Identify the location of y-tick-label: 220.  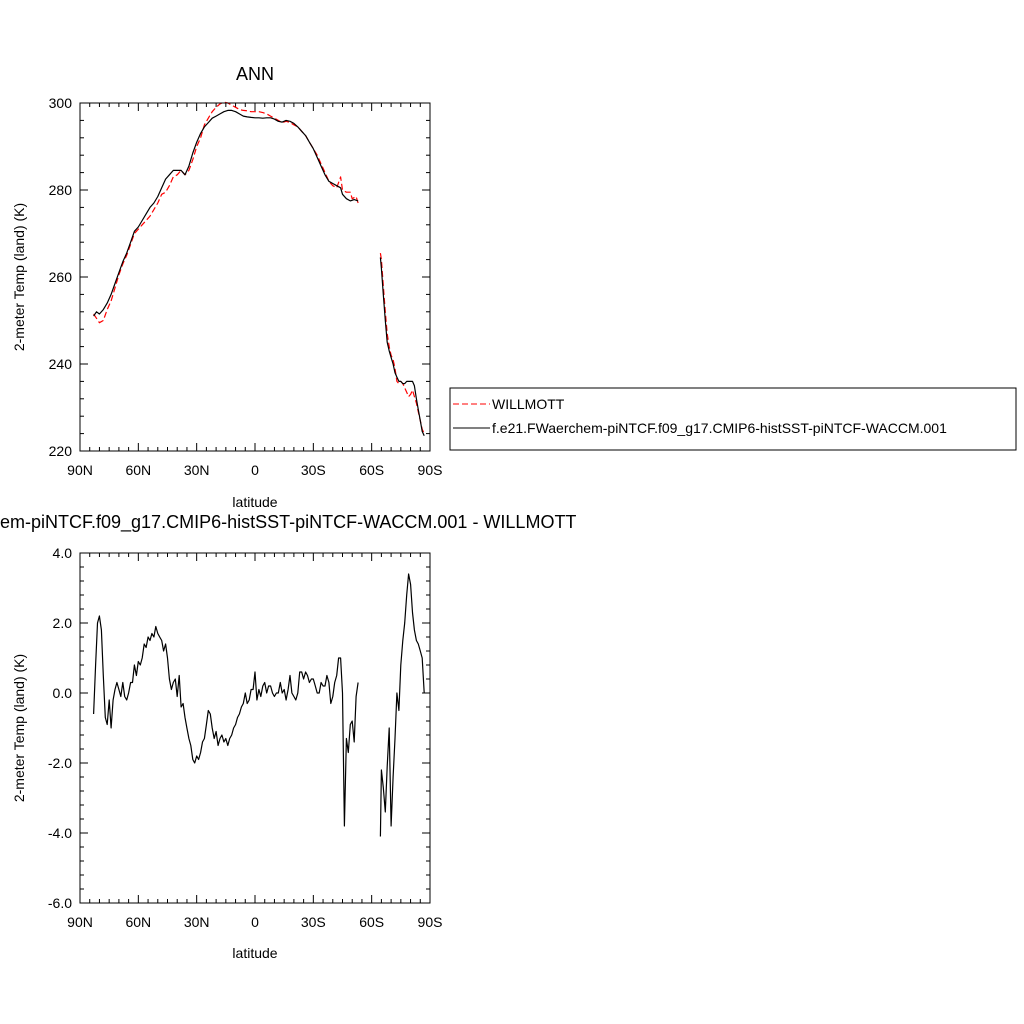
(61, 451).